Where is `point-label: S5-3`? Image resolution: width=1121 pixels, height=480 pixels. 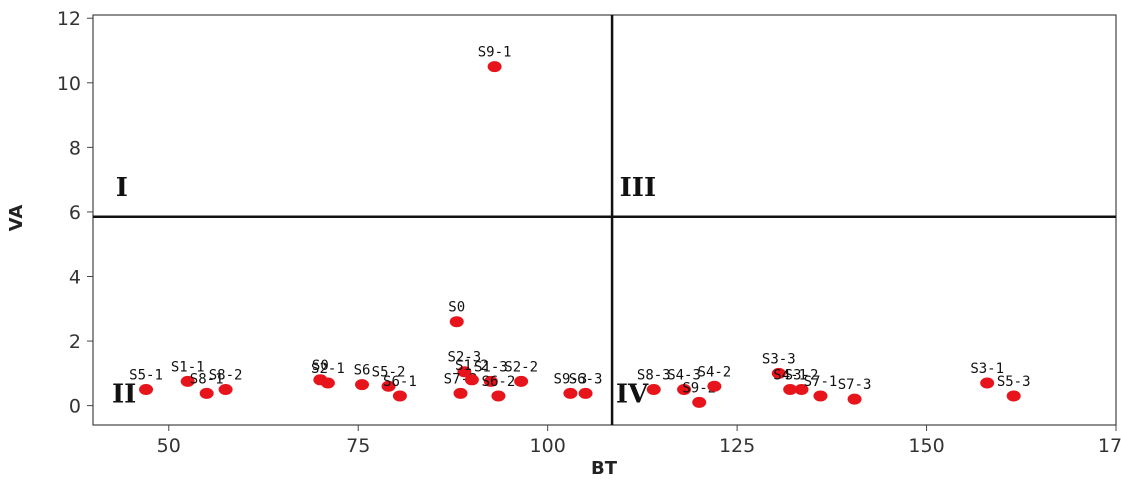
point-label: S5-3 is located at coordinates (1014, 382).